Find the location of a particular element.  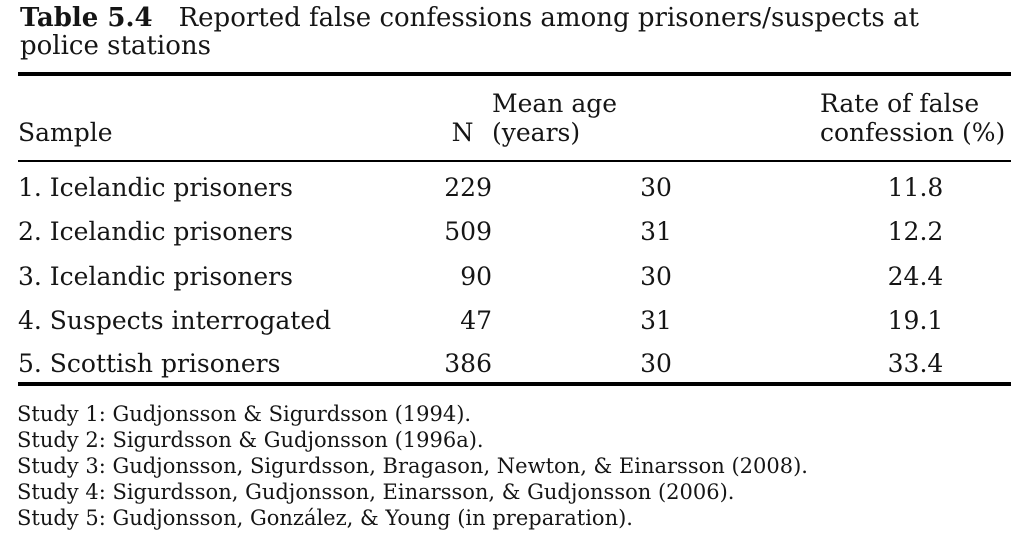

col-header-mean-age-line1: Mean age is located at coordinates (555, 103).